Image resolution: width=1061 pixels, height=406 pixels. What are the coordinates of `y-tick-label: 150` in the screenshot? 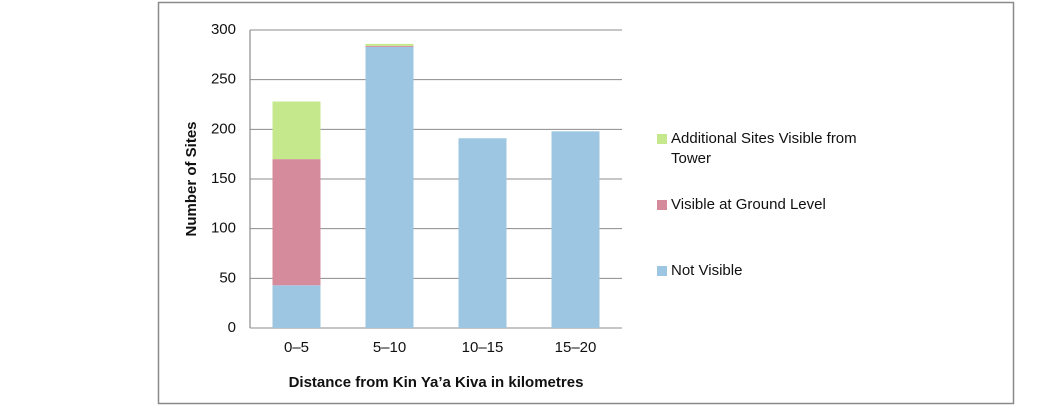 It's located at (223, 178).